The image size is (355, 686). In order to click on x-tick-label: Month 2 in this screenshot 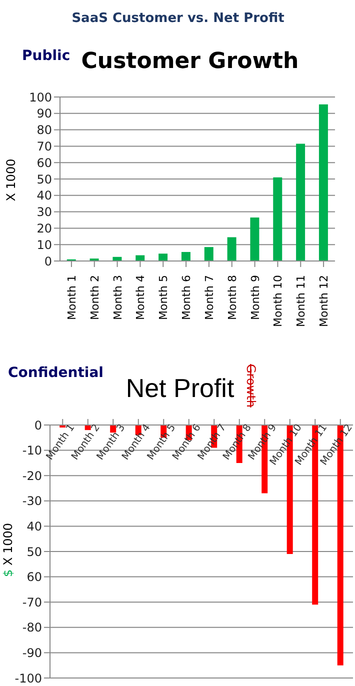, I will do `click(95, 297)`.